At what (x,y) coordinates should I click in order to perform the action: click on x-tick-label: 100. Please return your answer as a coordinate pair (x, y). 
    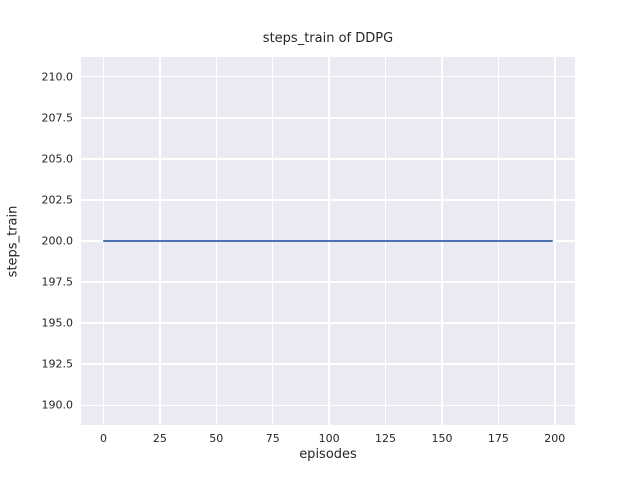
    Looking at the image, I should click on (329, 438).